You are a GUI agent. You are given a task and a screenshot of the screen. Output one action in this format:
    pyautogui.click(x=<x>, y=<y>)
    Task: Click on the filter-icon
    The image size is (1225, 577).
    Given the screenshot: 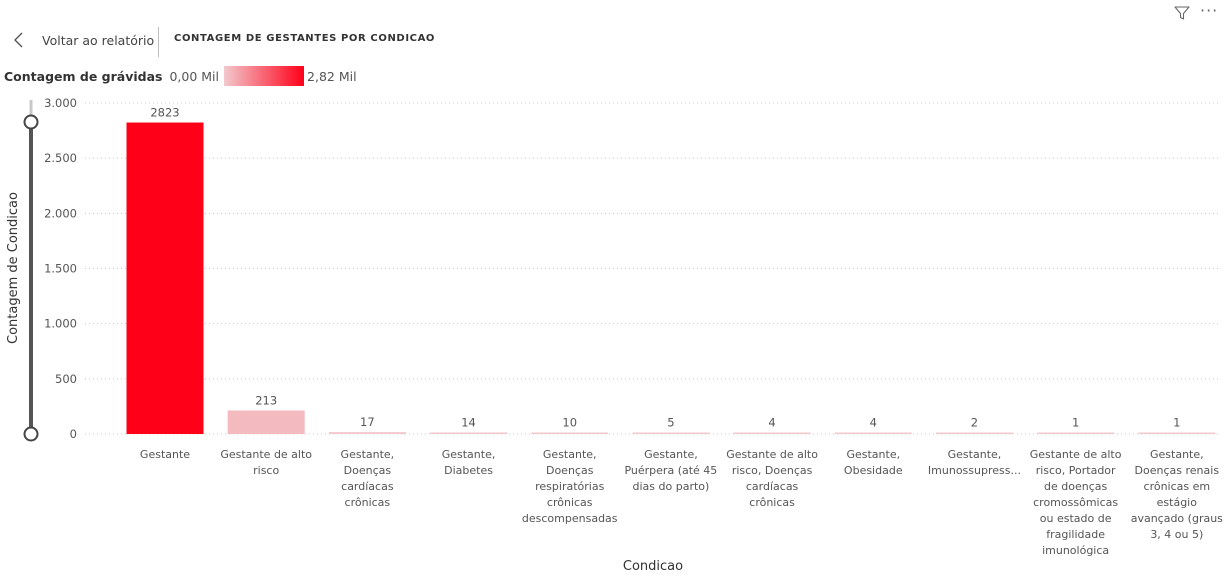 What is the action you would take?
    pyautogui.click(x=1182, y=13)
    